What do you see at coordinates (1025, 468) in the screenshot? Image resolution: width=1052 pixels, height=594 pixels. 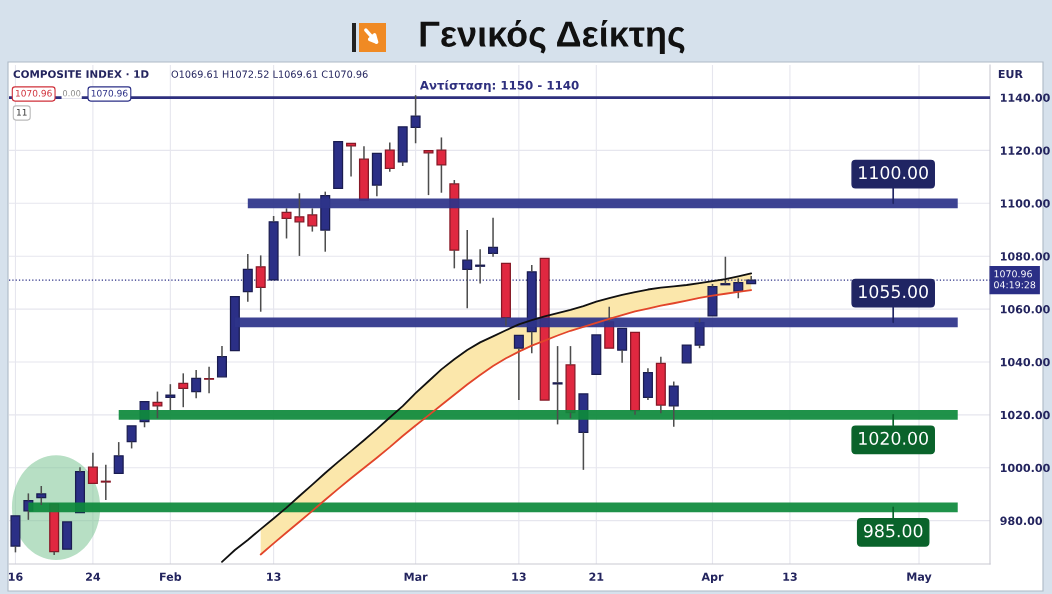 I see `y-tick-label: 1000.00` at bounding box center [1025, 468].